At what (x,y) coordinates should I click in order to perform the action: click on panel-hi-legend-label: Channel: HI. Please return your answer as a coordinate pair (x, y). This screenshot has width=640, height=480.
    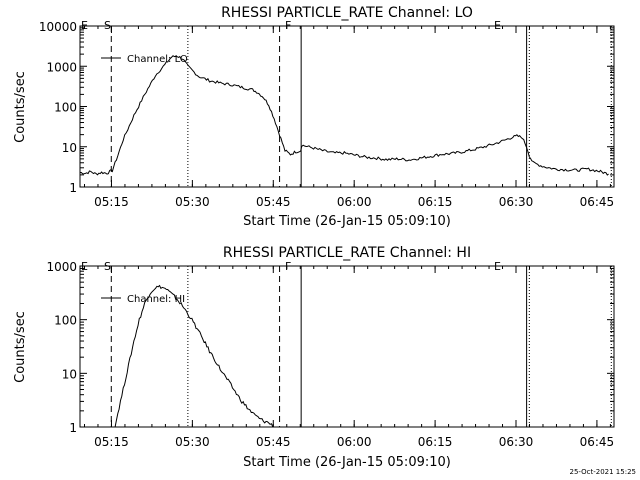
    Looking at the image, I should click on (156, 299).